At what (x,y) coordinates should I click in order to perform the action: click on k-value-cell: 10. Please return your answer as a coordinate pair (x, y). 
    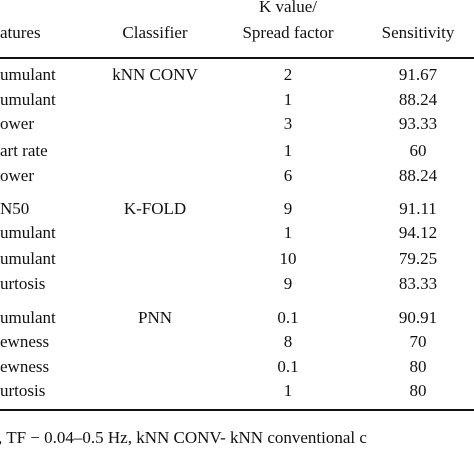
    Looking at the image, I should click on (288, 258).